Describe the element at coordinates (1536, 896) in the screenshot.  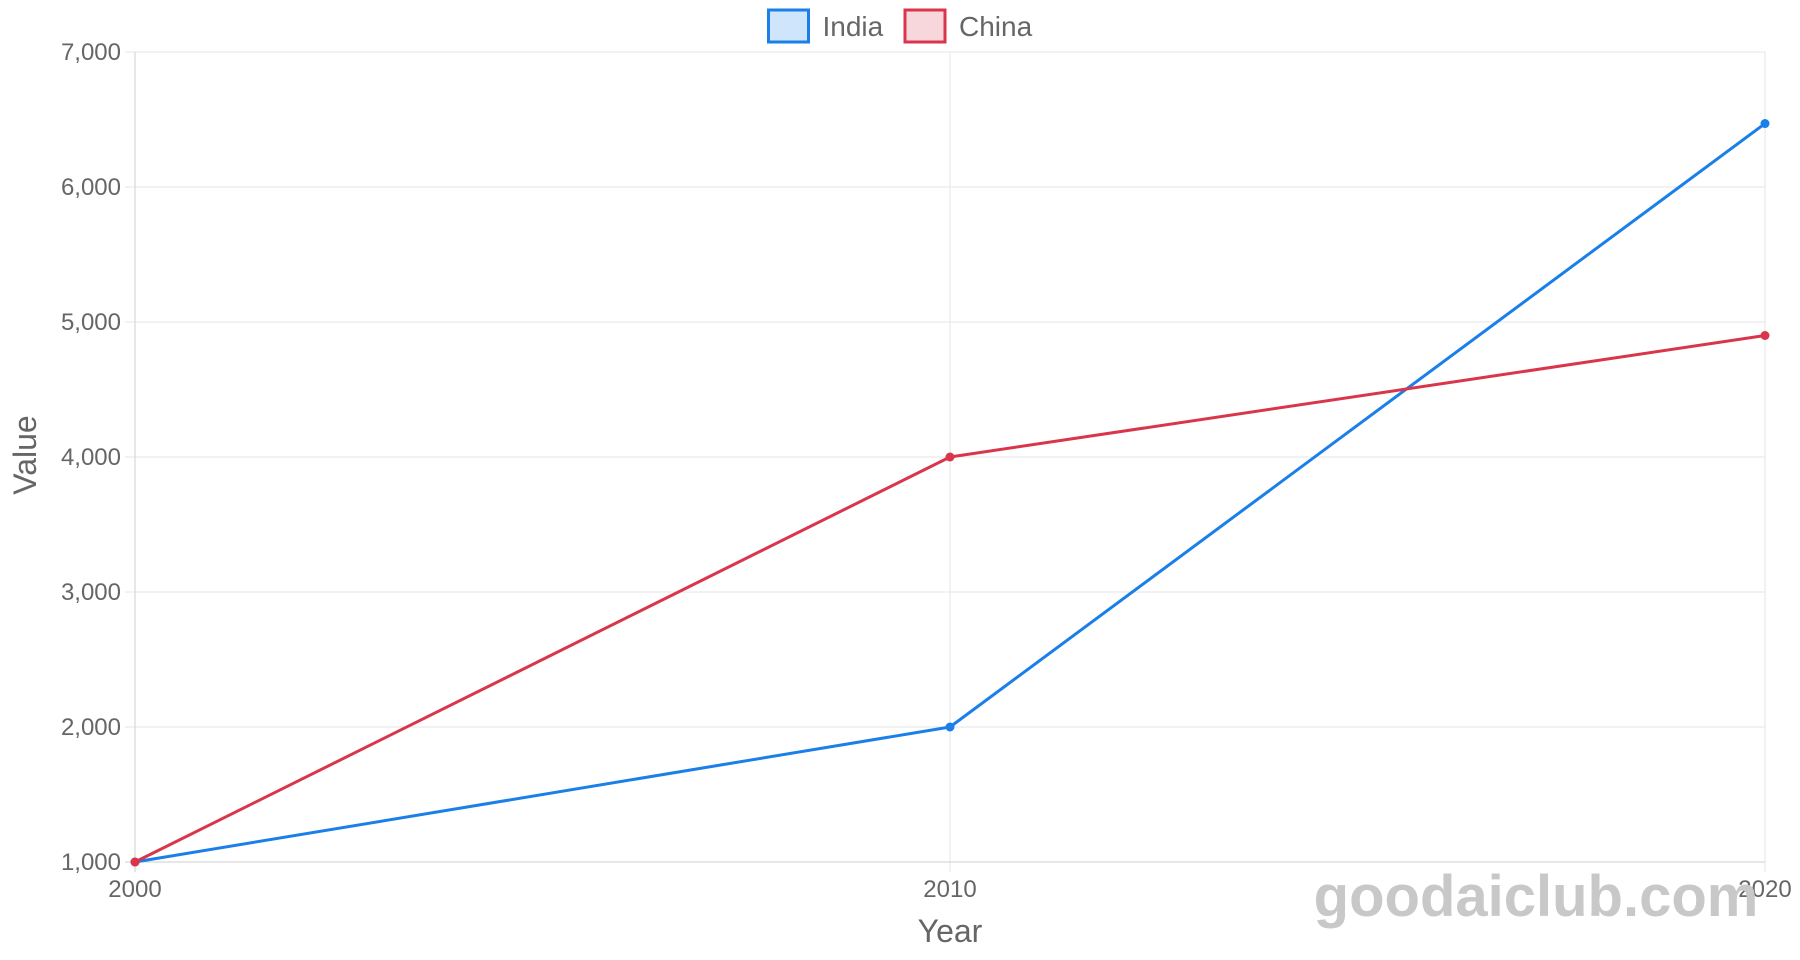
I see `watermark-text: goodaiclub.com` at that location.